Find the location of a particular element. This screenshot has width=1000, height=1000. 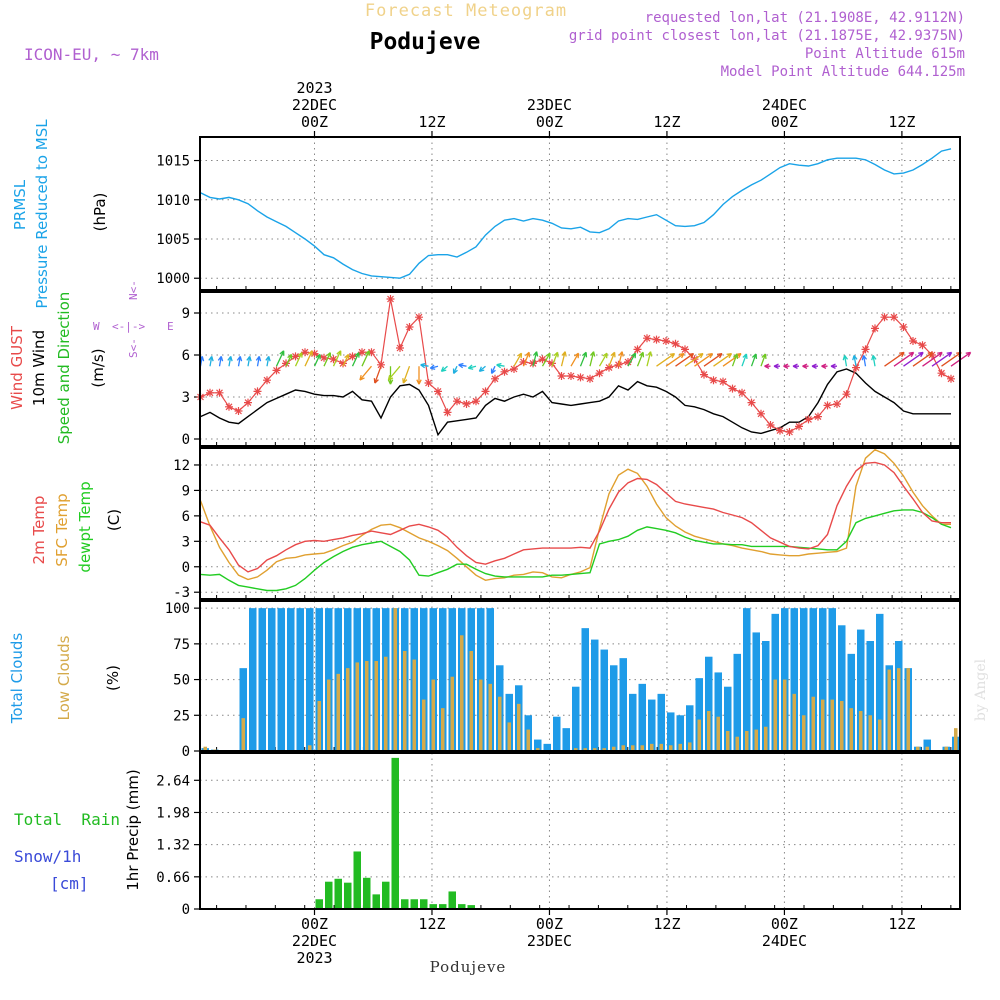

y-tick-label: 75 is located at coordinates (181, 645).